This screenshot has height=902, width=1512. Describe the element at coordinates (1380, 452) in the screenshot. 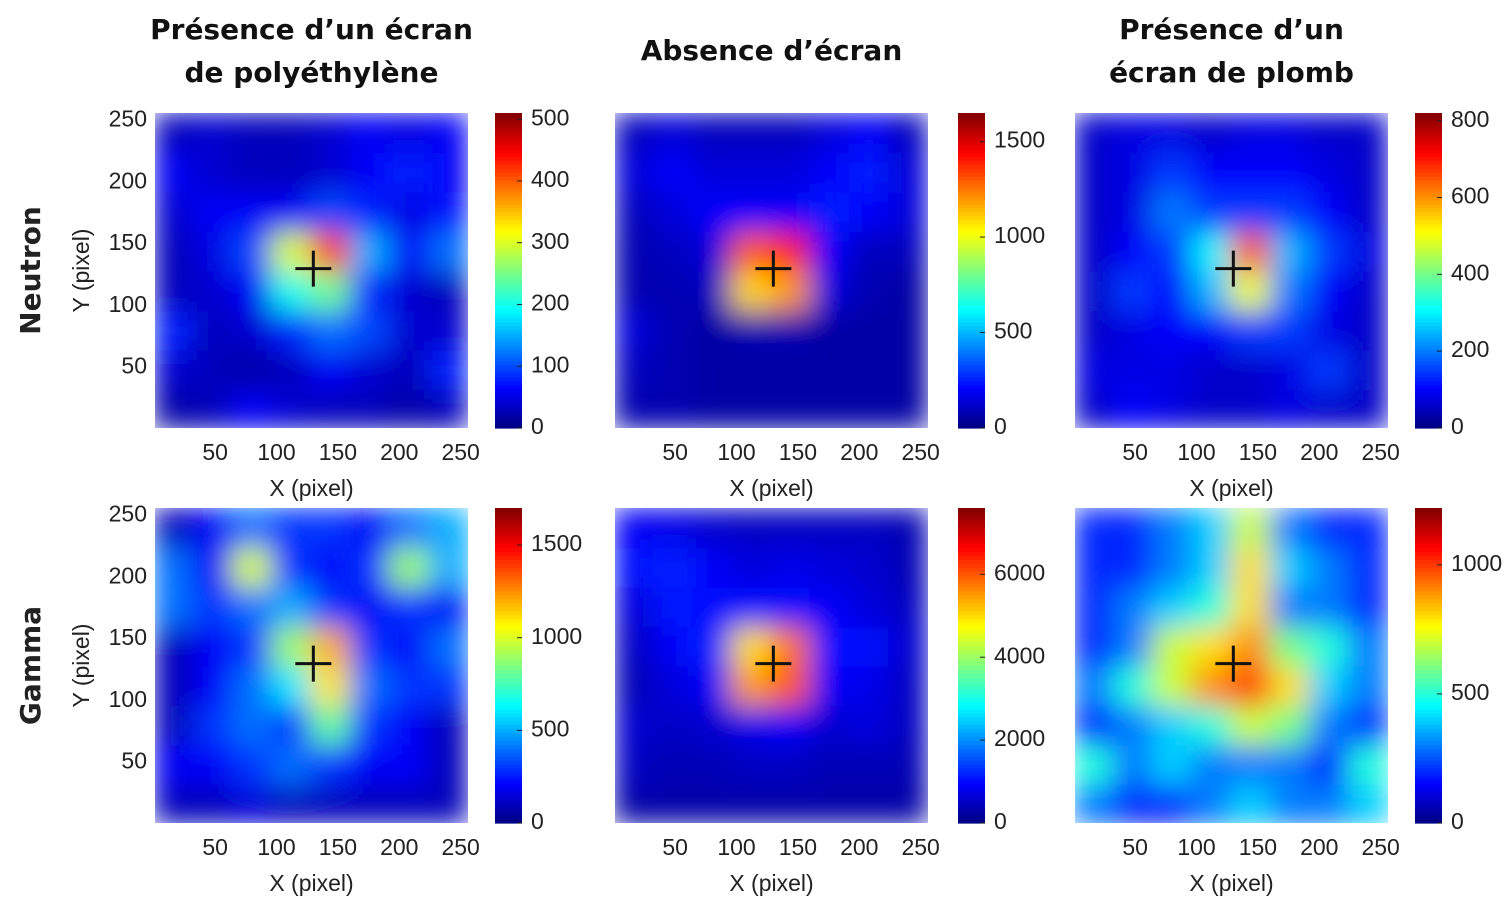

I see `x-tick-label: 250` at that location.